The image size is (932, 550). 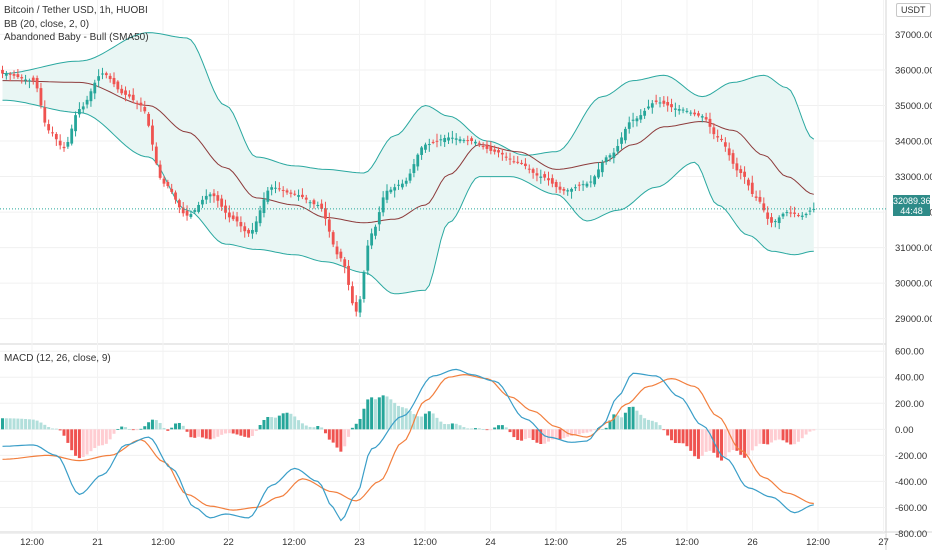 I want to click on legend-pattern: Abandoned Baby - Bull (SMA50), so click(x=76, y=37).